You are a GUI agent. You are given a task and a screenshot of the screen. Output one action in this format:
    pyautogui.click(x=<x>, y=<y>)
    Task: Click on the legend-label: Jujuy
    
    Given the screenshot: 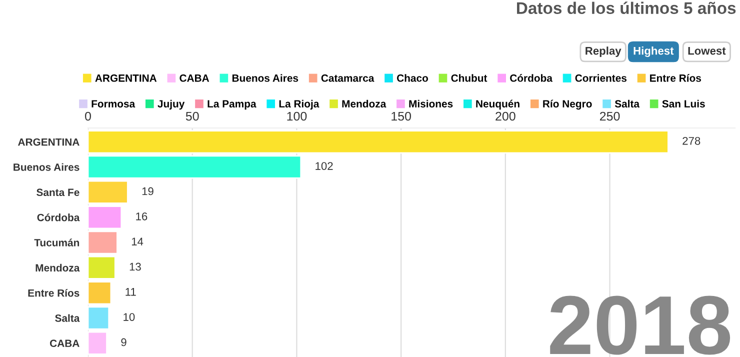 What is the action you would take?
    pyautogui.click(x=171, y=105)
    